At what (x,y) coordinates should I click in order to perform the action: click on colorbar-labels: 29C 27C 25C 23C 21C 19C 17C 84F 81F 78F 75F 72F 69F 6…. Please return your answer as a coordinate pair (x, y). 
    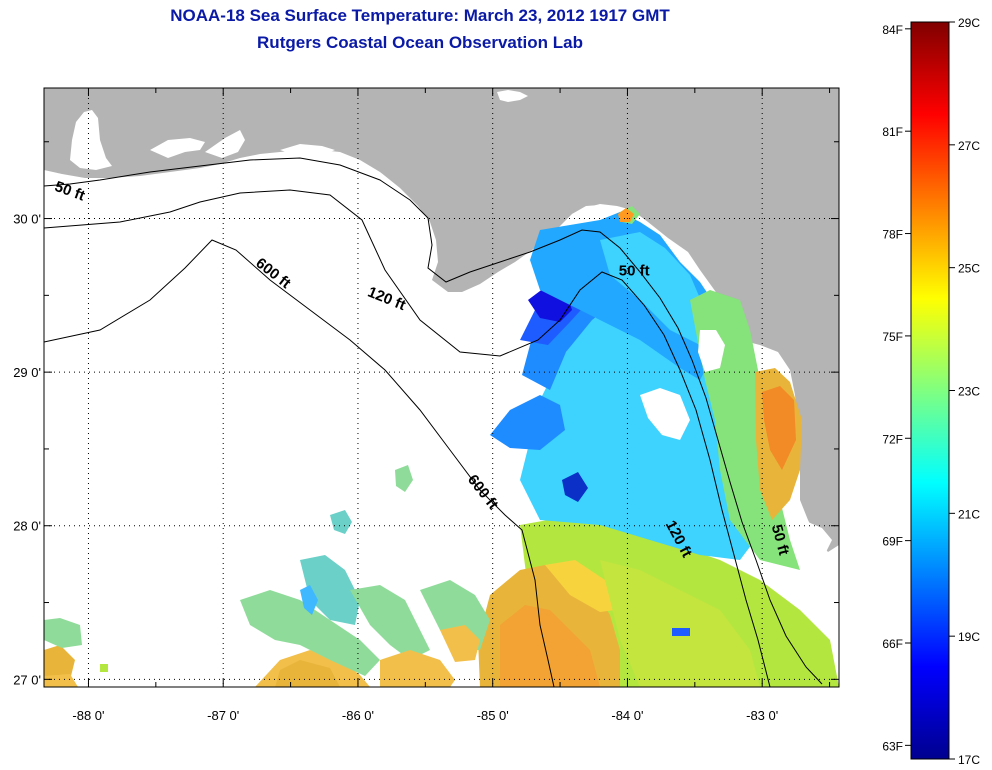
    Looking at the image, I should click on (931, 391).